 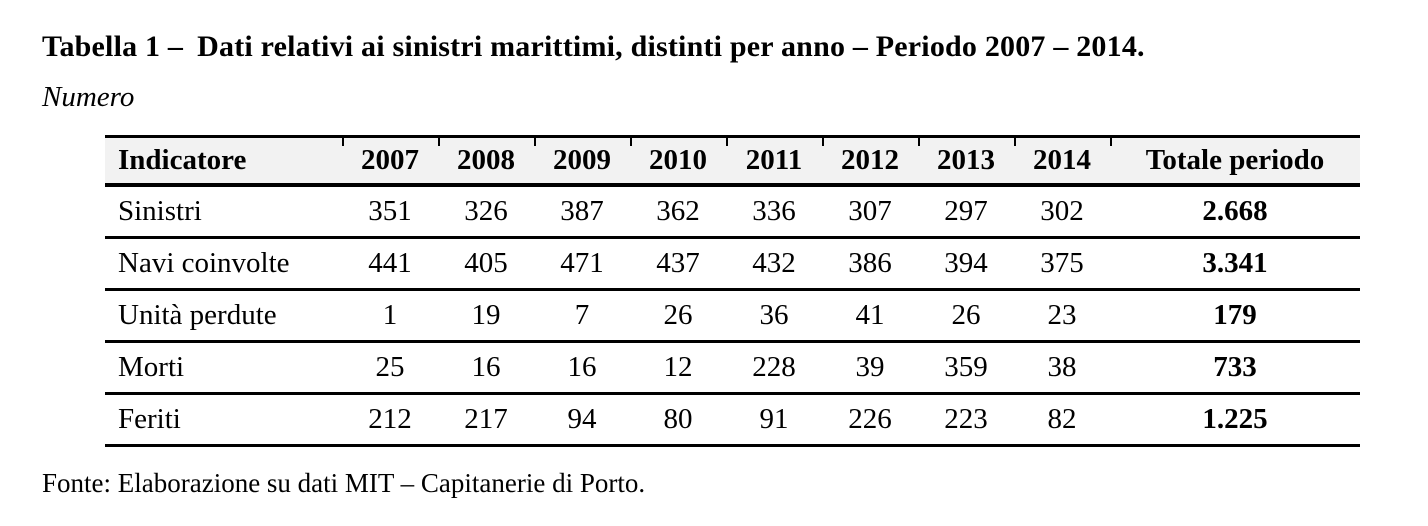 I want to click on cell-value: 297, so click(x=966, y=212).